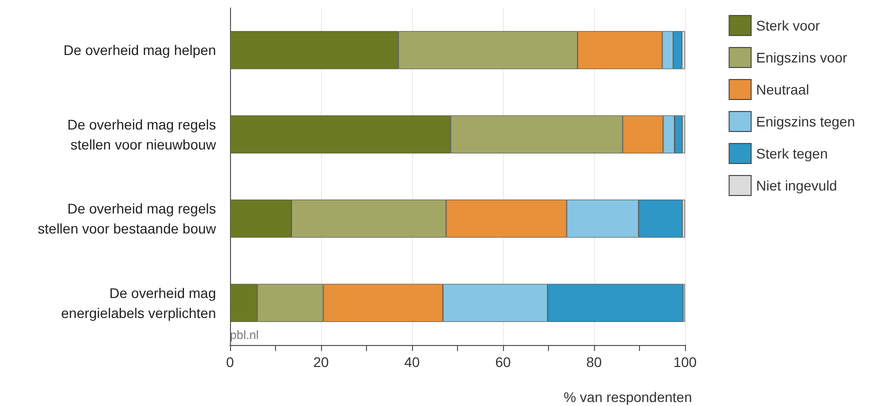  Describe the element at coordinates (806, 122) in the screenshot. I see `legend-label: Enigszins tegen` at that location.